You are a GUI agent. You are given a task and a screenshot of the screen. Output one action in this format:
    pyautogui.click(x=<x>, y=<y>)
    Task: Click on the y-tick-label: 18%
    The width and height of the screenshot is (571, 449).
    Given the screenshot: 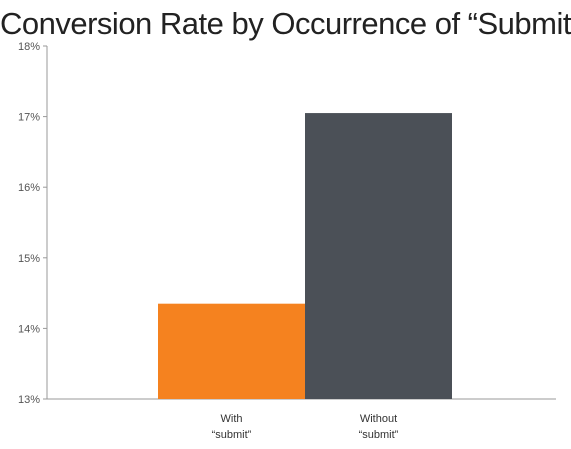 What is the action you would take?
    pyautogui.click(x=29, y=47)
    